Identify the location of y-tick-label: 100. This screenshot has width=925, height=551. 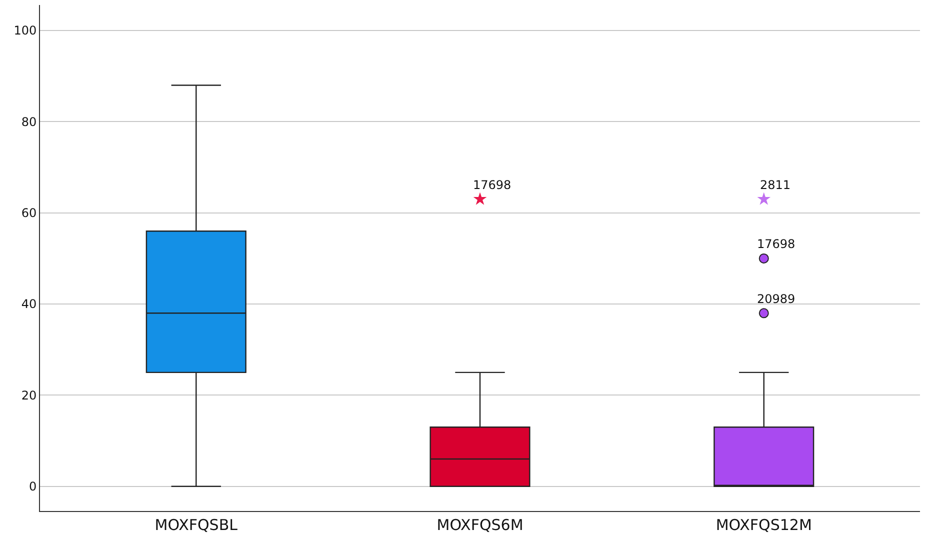
(25, 31).